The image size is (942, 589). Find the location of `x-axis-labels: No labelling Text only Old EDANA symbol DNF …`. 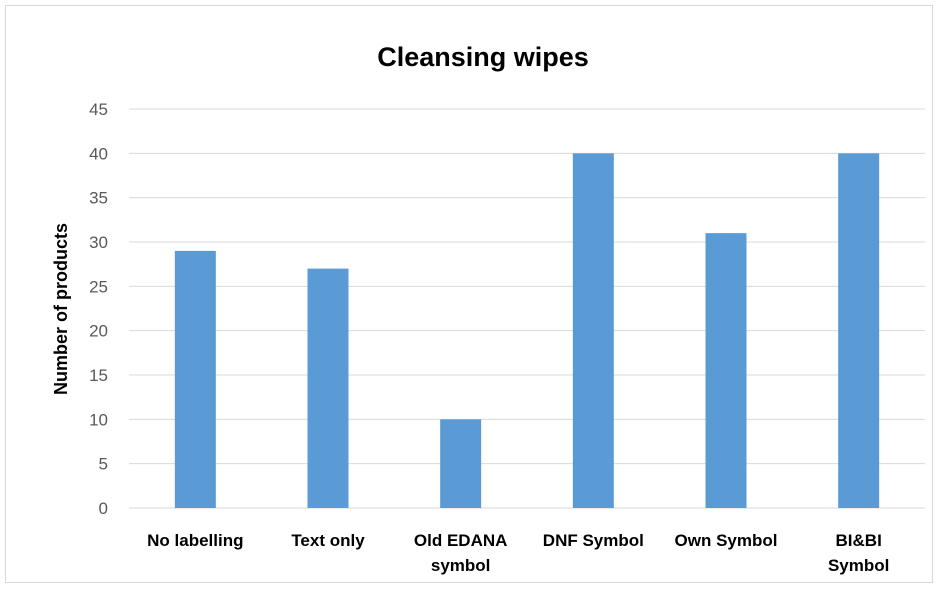

x-axis-labels: No labelling Text only Old EDANA symbol DNF … is located at coordinates (518, 553).